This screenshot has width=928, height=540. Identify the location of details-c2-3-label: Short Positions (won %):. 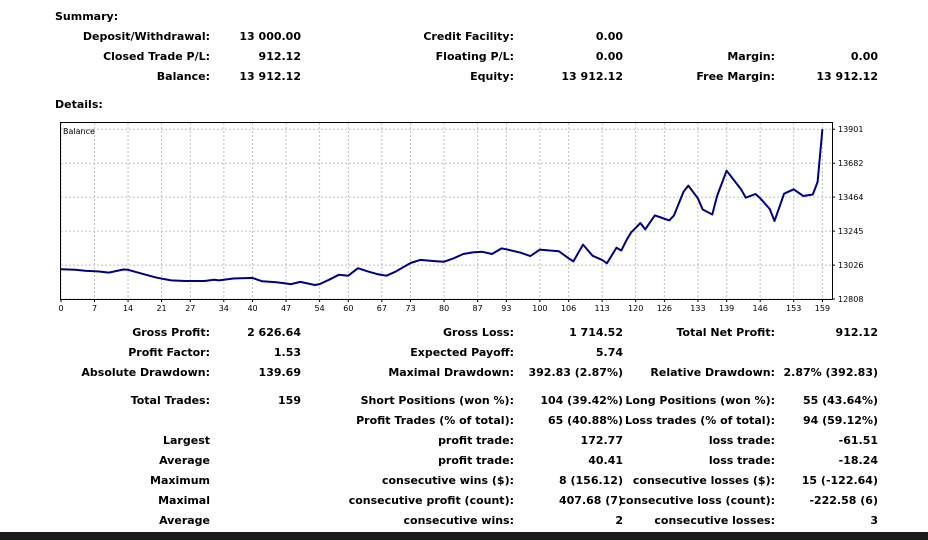
(437, 400).